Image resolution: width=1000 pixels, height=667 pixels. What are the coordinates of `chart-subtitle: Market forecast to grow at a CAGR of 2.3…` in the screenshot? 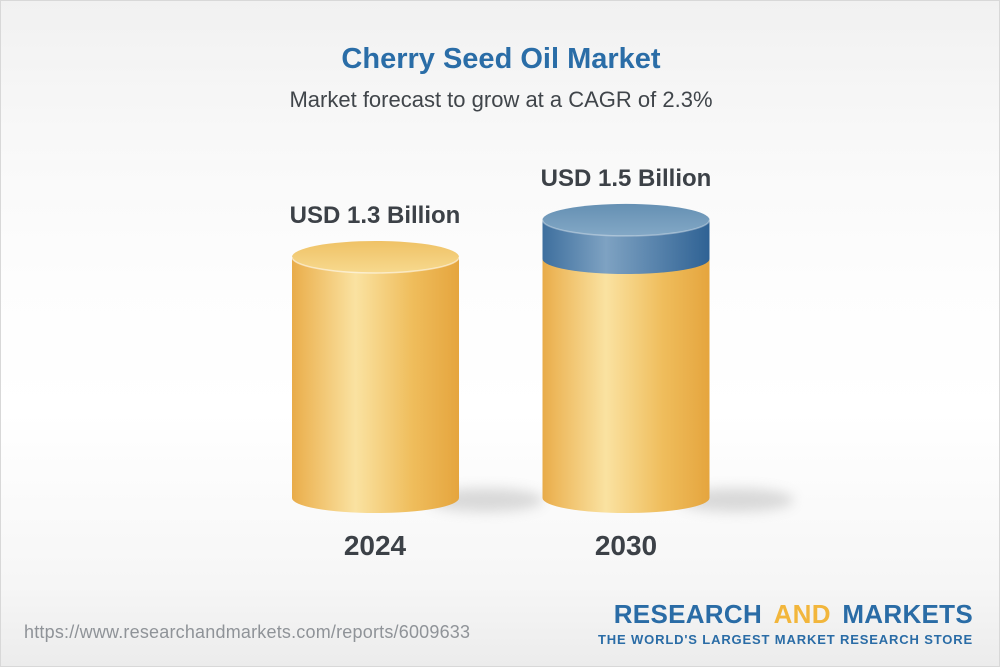 It's located at (501, 99).